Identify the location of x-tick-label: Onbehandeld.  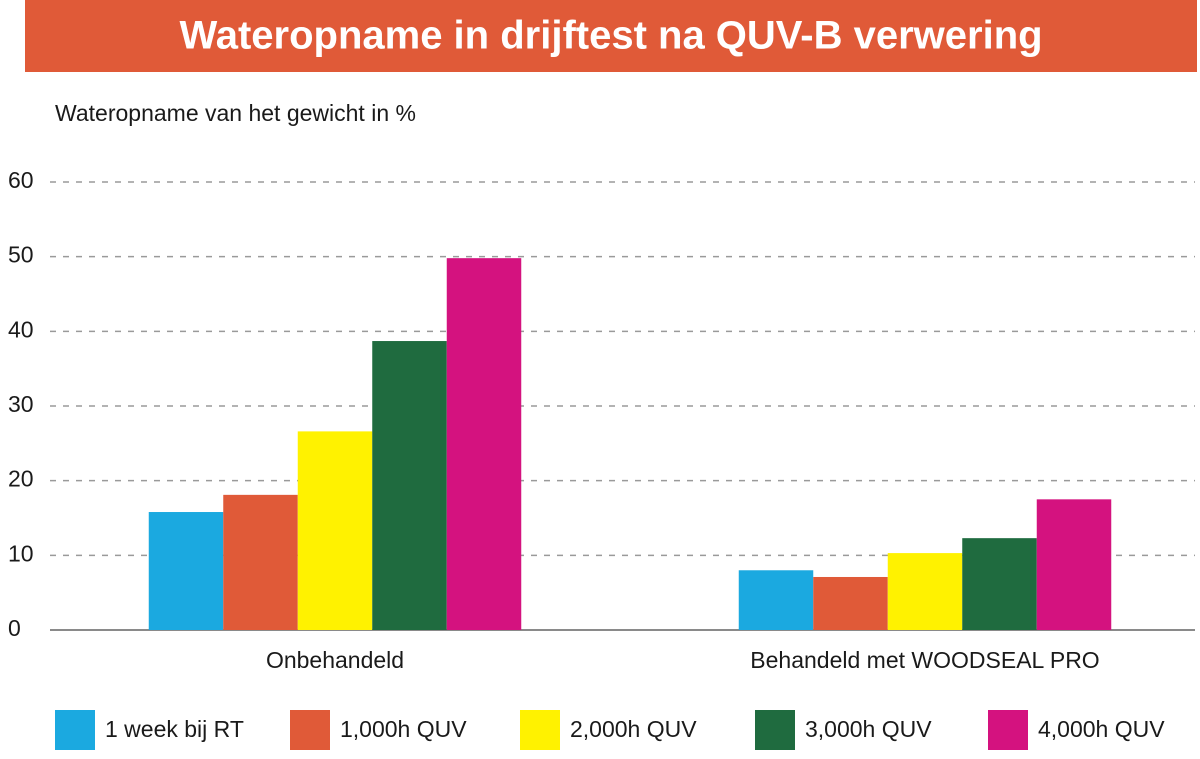
(335, 660).